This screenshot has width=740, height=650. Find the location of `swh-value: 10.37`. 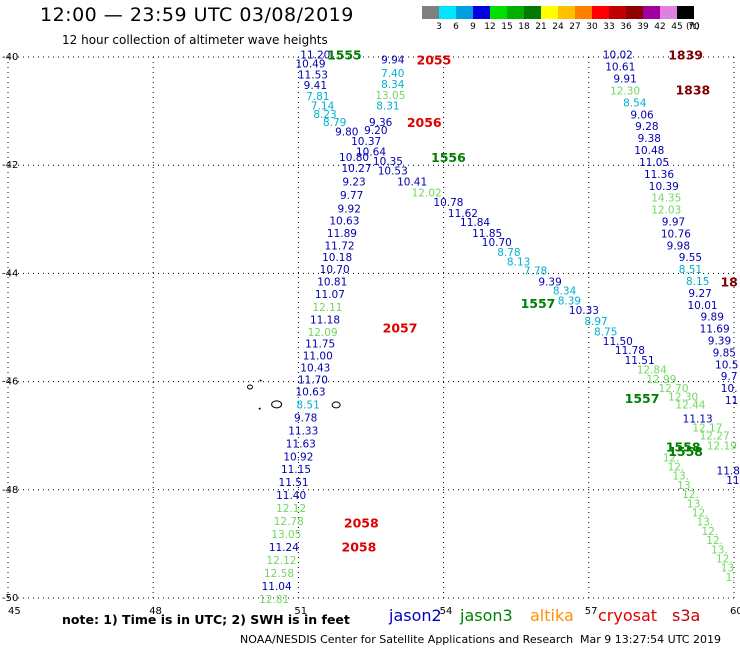

swh-value: 10.37 is located at coordinates (366, 142).